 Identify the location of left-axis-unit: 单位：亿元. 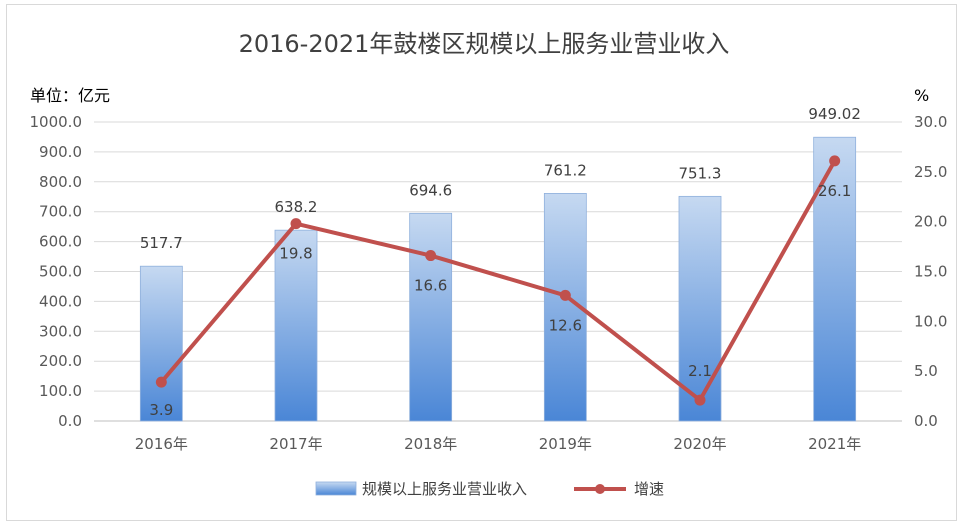
(70, 95).